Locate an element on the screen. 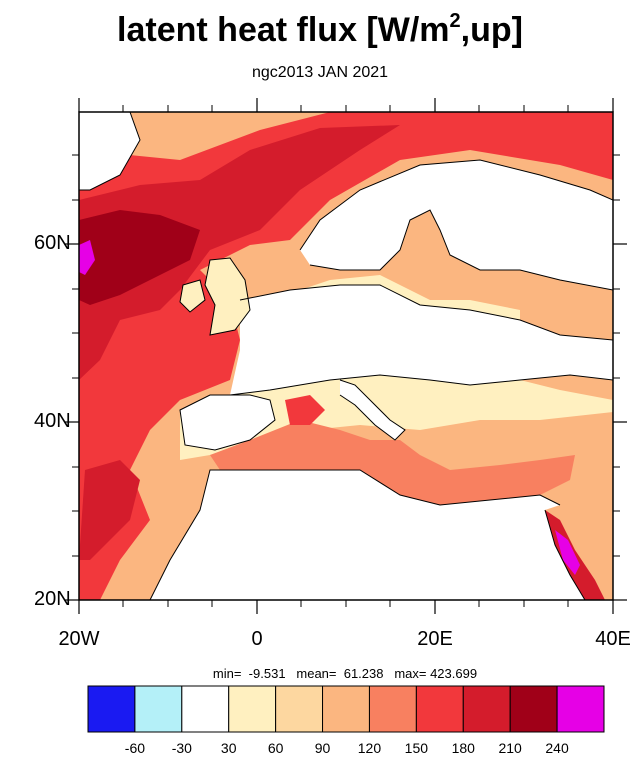 Image resolution: width=640 pixels, height=765 pixels. lon-label-0: 0 is located at coordinates (257, 639).